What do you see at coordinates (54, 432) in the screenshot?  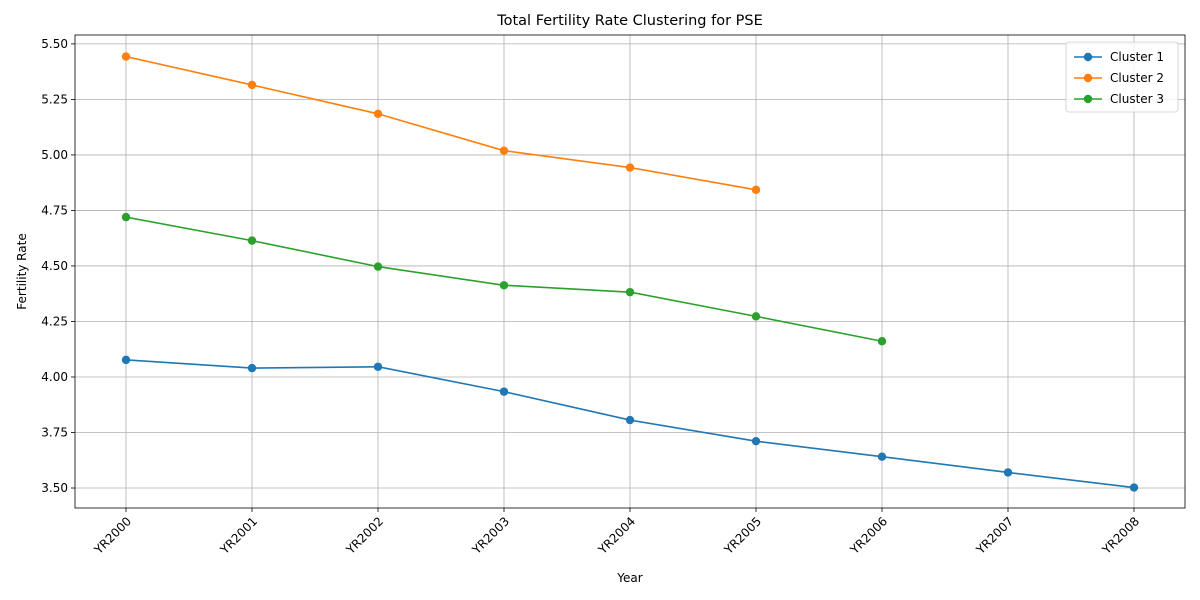 I see `y-tick-label: 3.75` at bounding box center [54, 432].